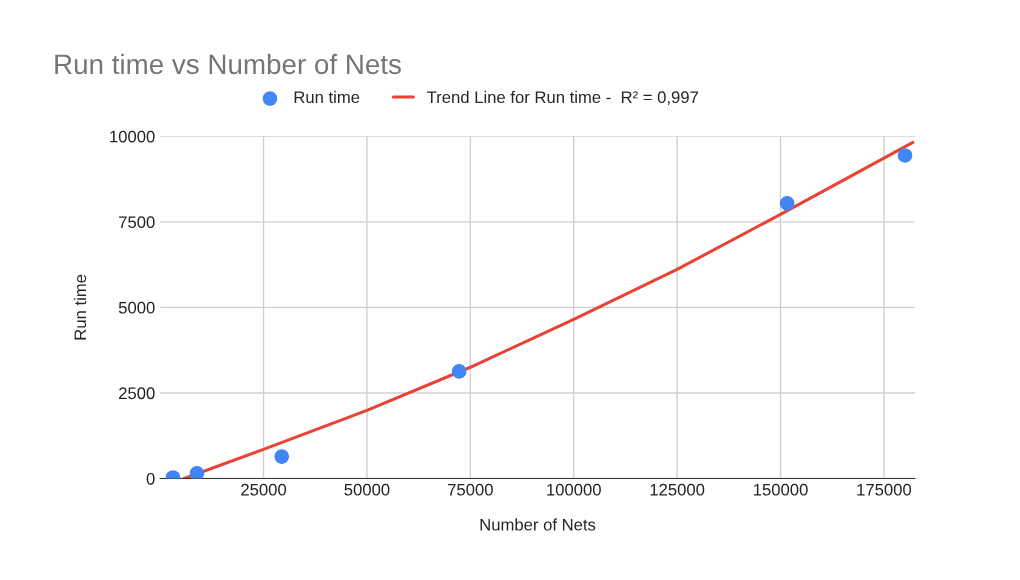 This screenshot has width=1020, height=580. What do you see at coordinates (132, 136) in the screenshot?
I see `y-tick-label: 10000` at bounding box center [132, 136].